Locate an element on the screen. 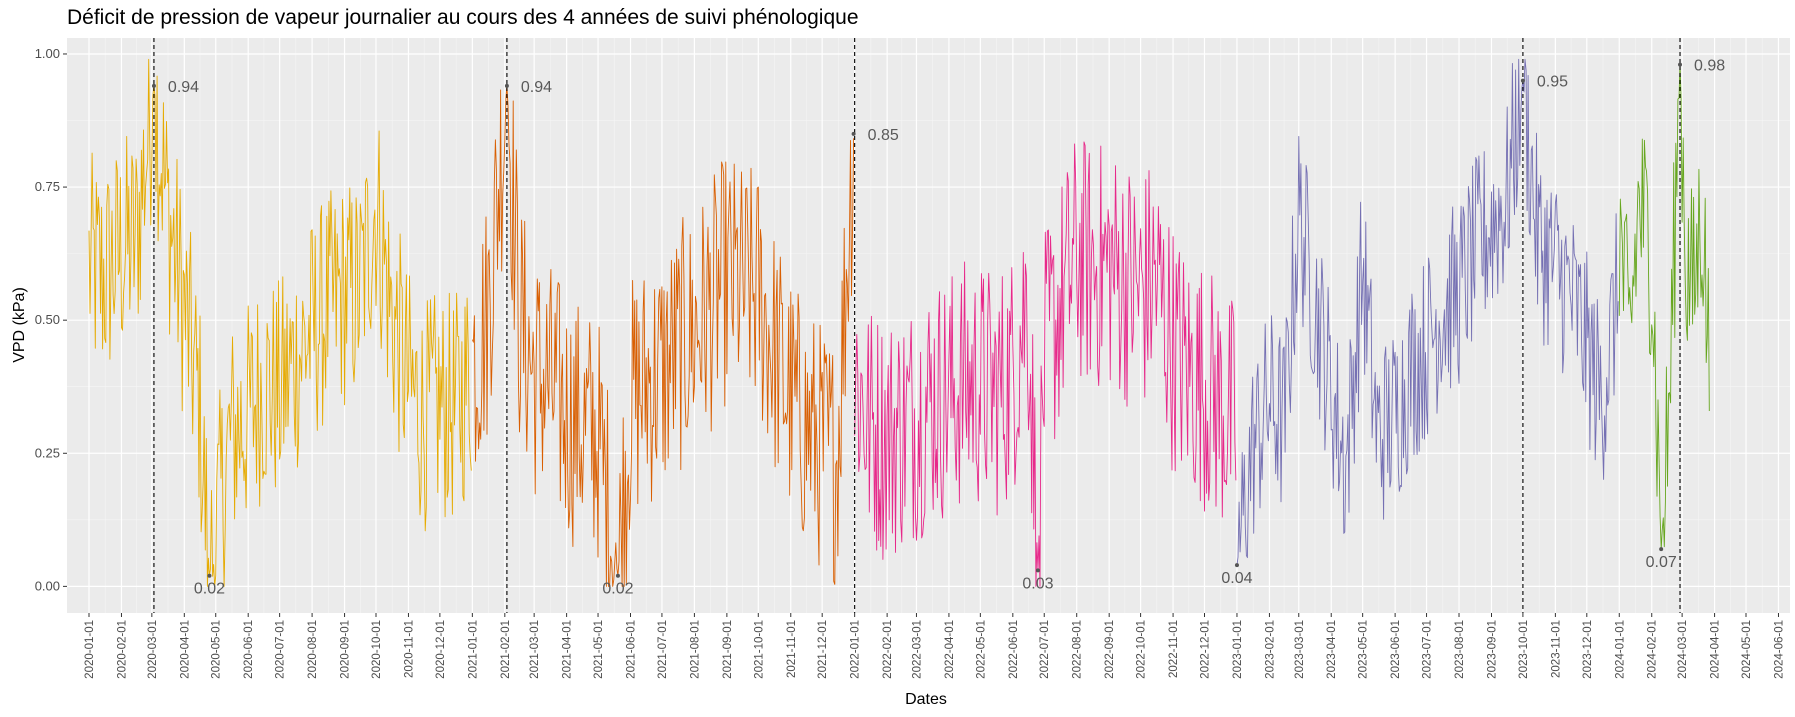  x-tick-label: 2021-09-01 is located at coordinates (728, 649).